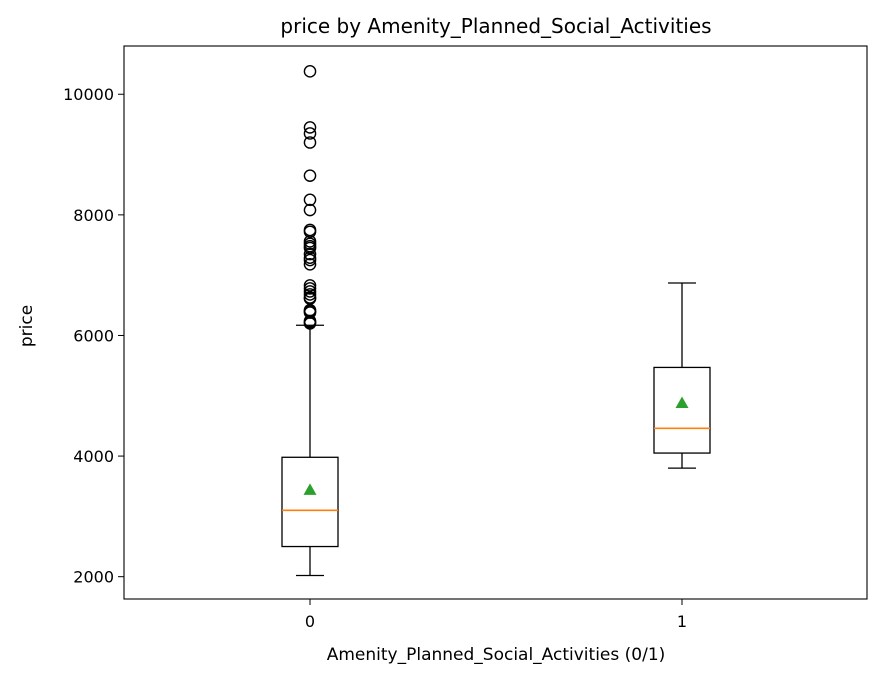 This screenshot has width=883, height=679. I want to click on y-axis-title: price, so click(27, 326).